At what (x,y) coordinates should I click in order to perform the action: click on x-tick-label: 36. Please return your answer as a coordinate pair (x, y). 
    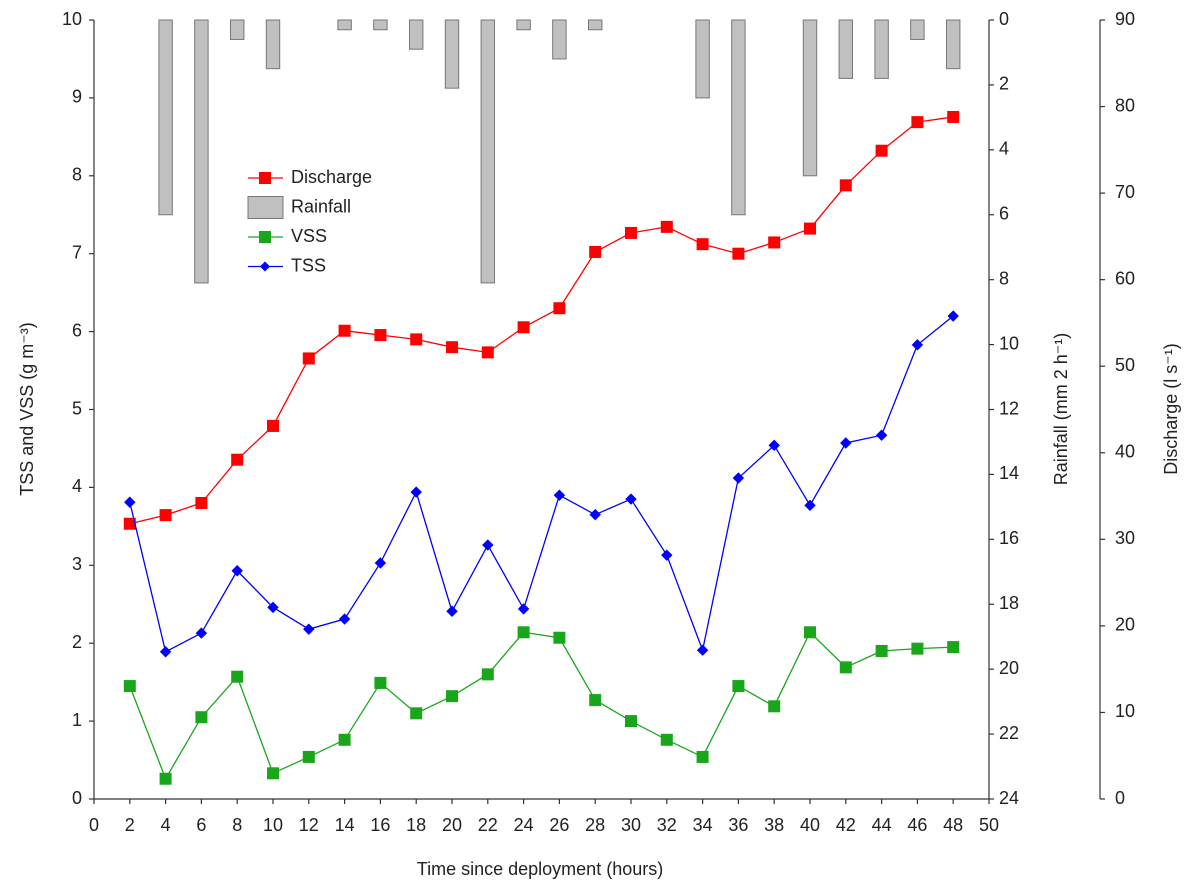
    Looking at the image, I should click on (738, 825).